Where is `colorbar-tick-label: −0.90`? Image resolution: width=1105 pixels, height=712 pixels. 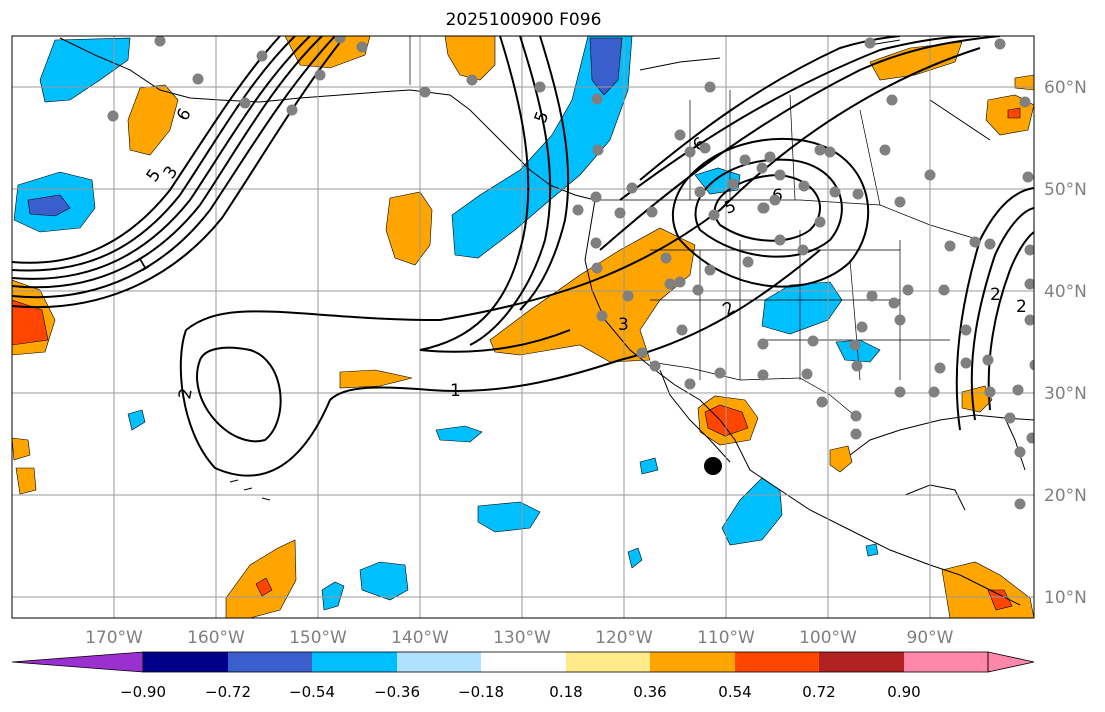 colorbar-tick-label: −0.90 is located at coordinates (143, 692).